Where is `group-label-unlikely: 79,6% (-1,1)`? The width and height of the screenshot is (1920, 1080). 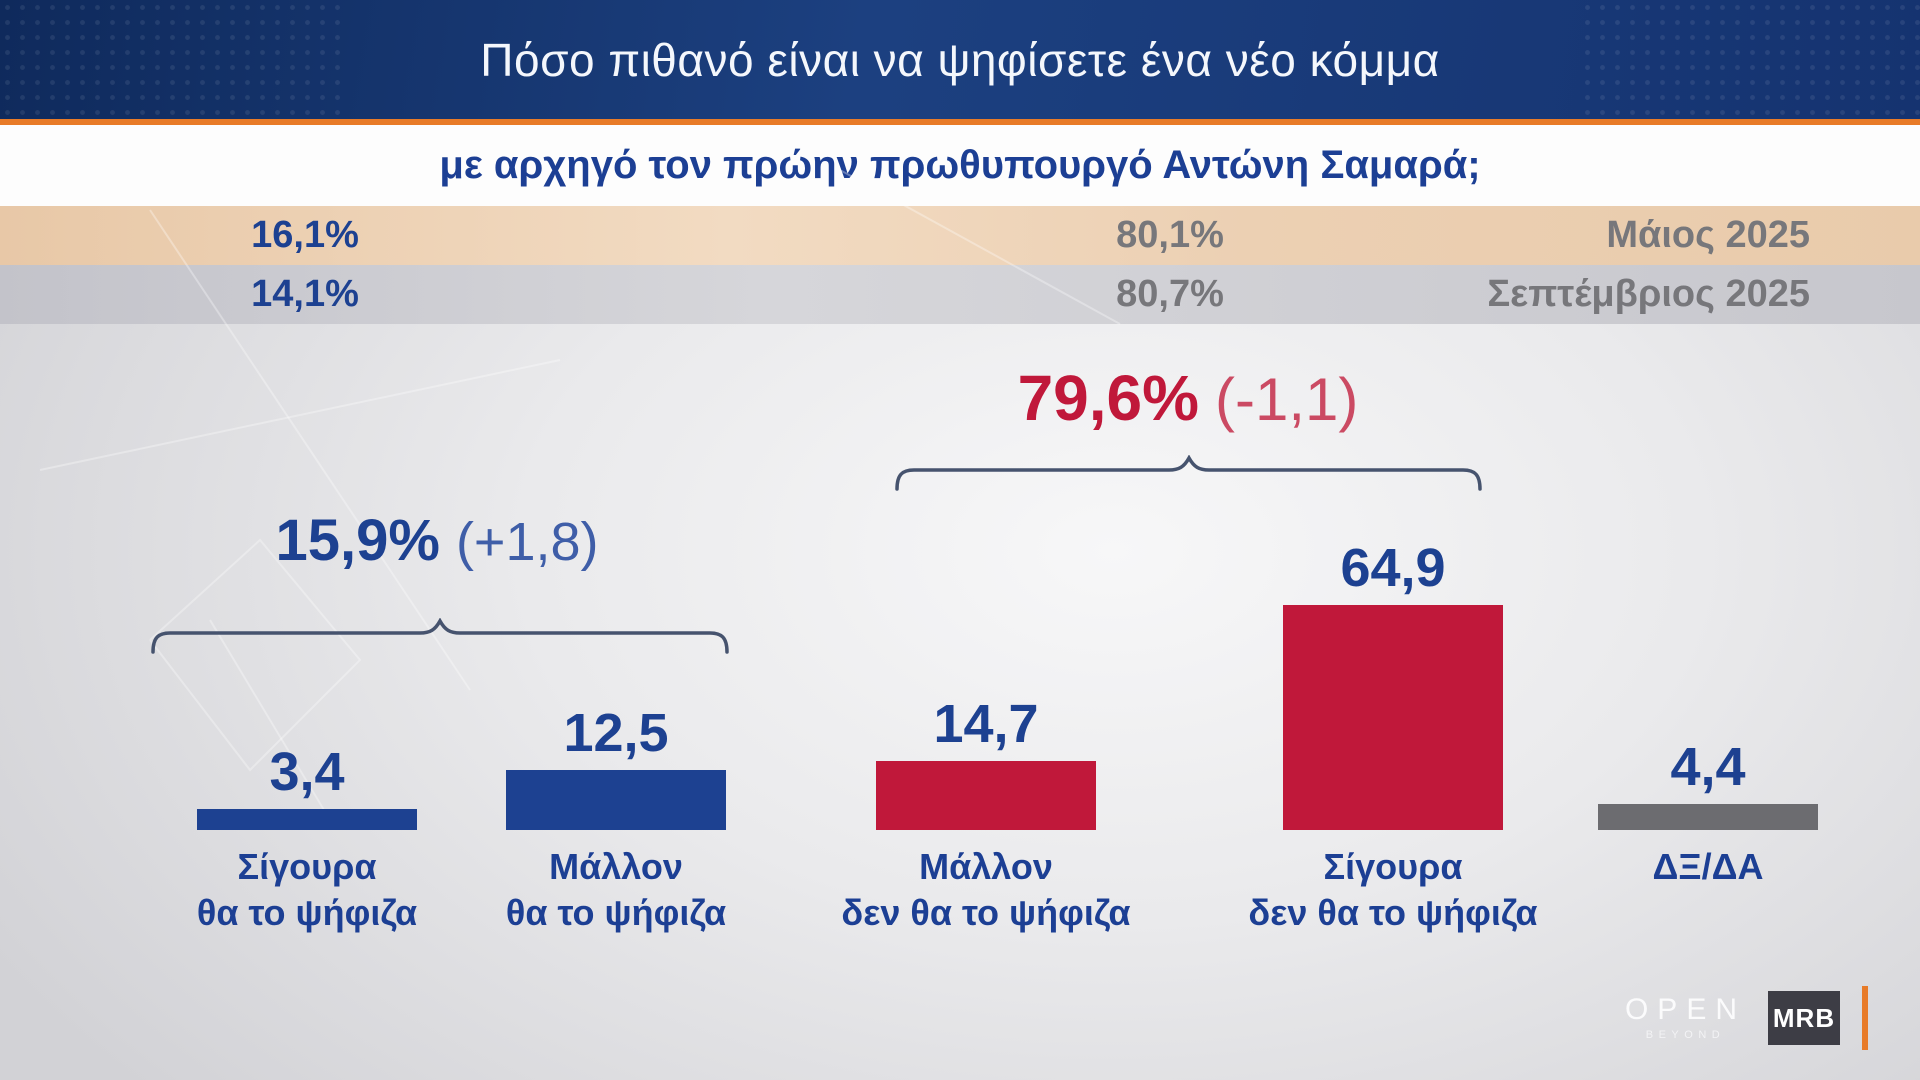 group-label-unlikely: 79,6% (-1,1) is located at coordinates (1188, 398).